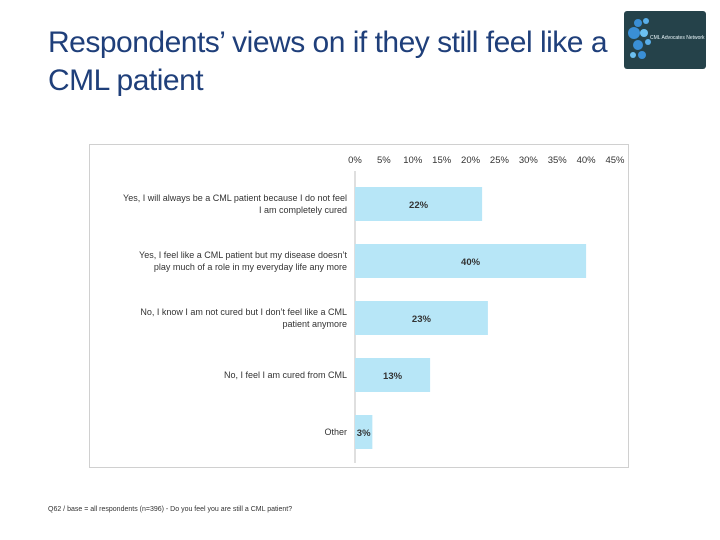 Image resolution: width=720 pixels, height=540 pixels. Describe the element at coordinates (126, 80) in the screenshot. I see `title-line-2: CML patient` at that location.